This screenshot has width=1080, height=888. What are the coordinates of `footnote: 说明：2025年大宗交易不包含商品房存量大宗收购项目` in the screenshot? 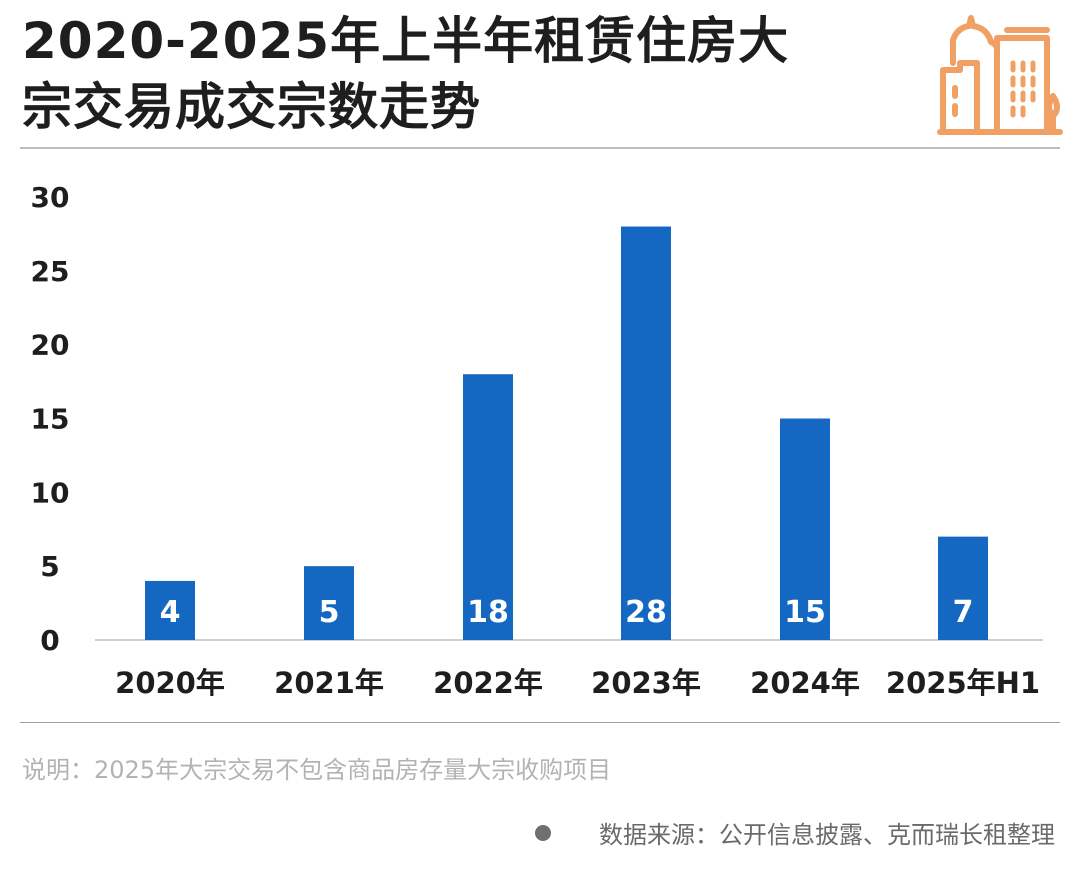 It's located at (317, 770).